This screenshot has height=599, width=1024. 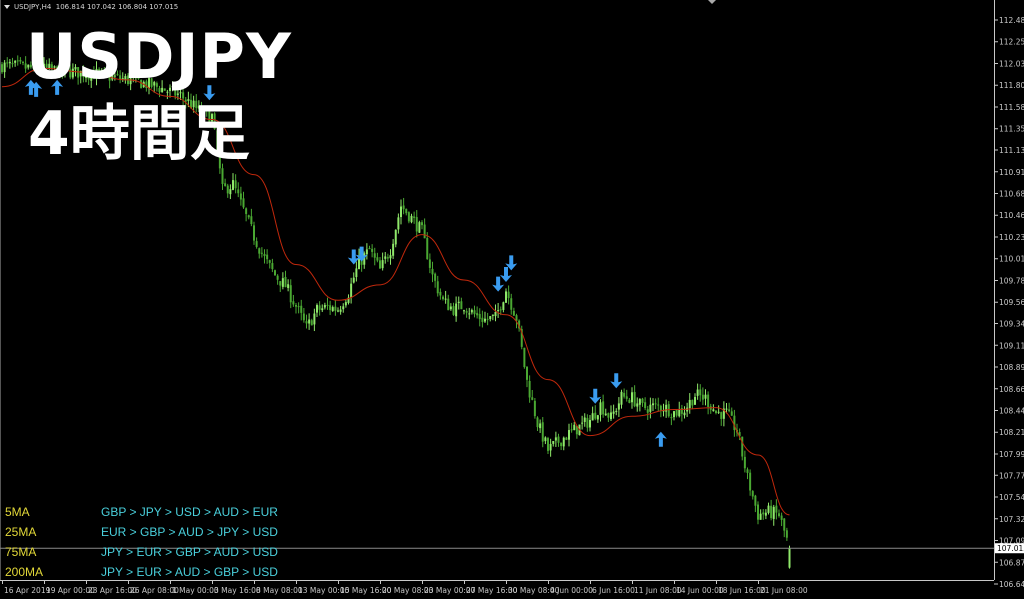 I want to click on price-tick-label: 112.255, so click(x=1011, y=42).